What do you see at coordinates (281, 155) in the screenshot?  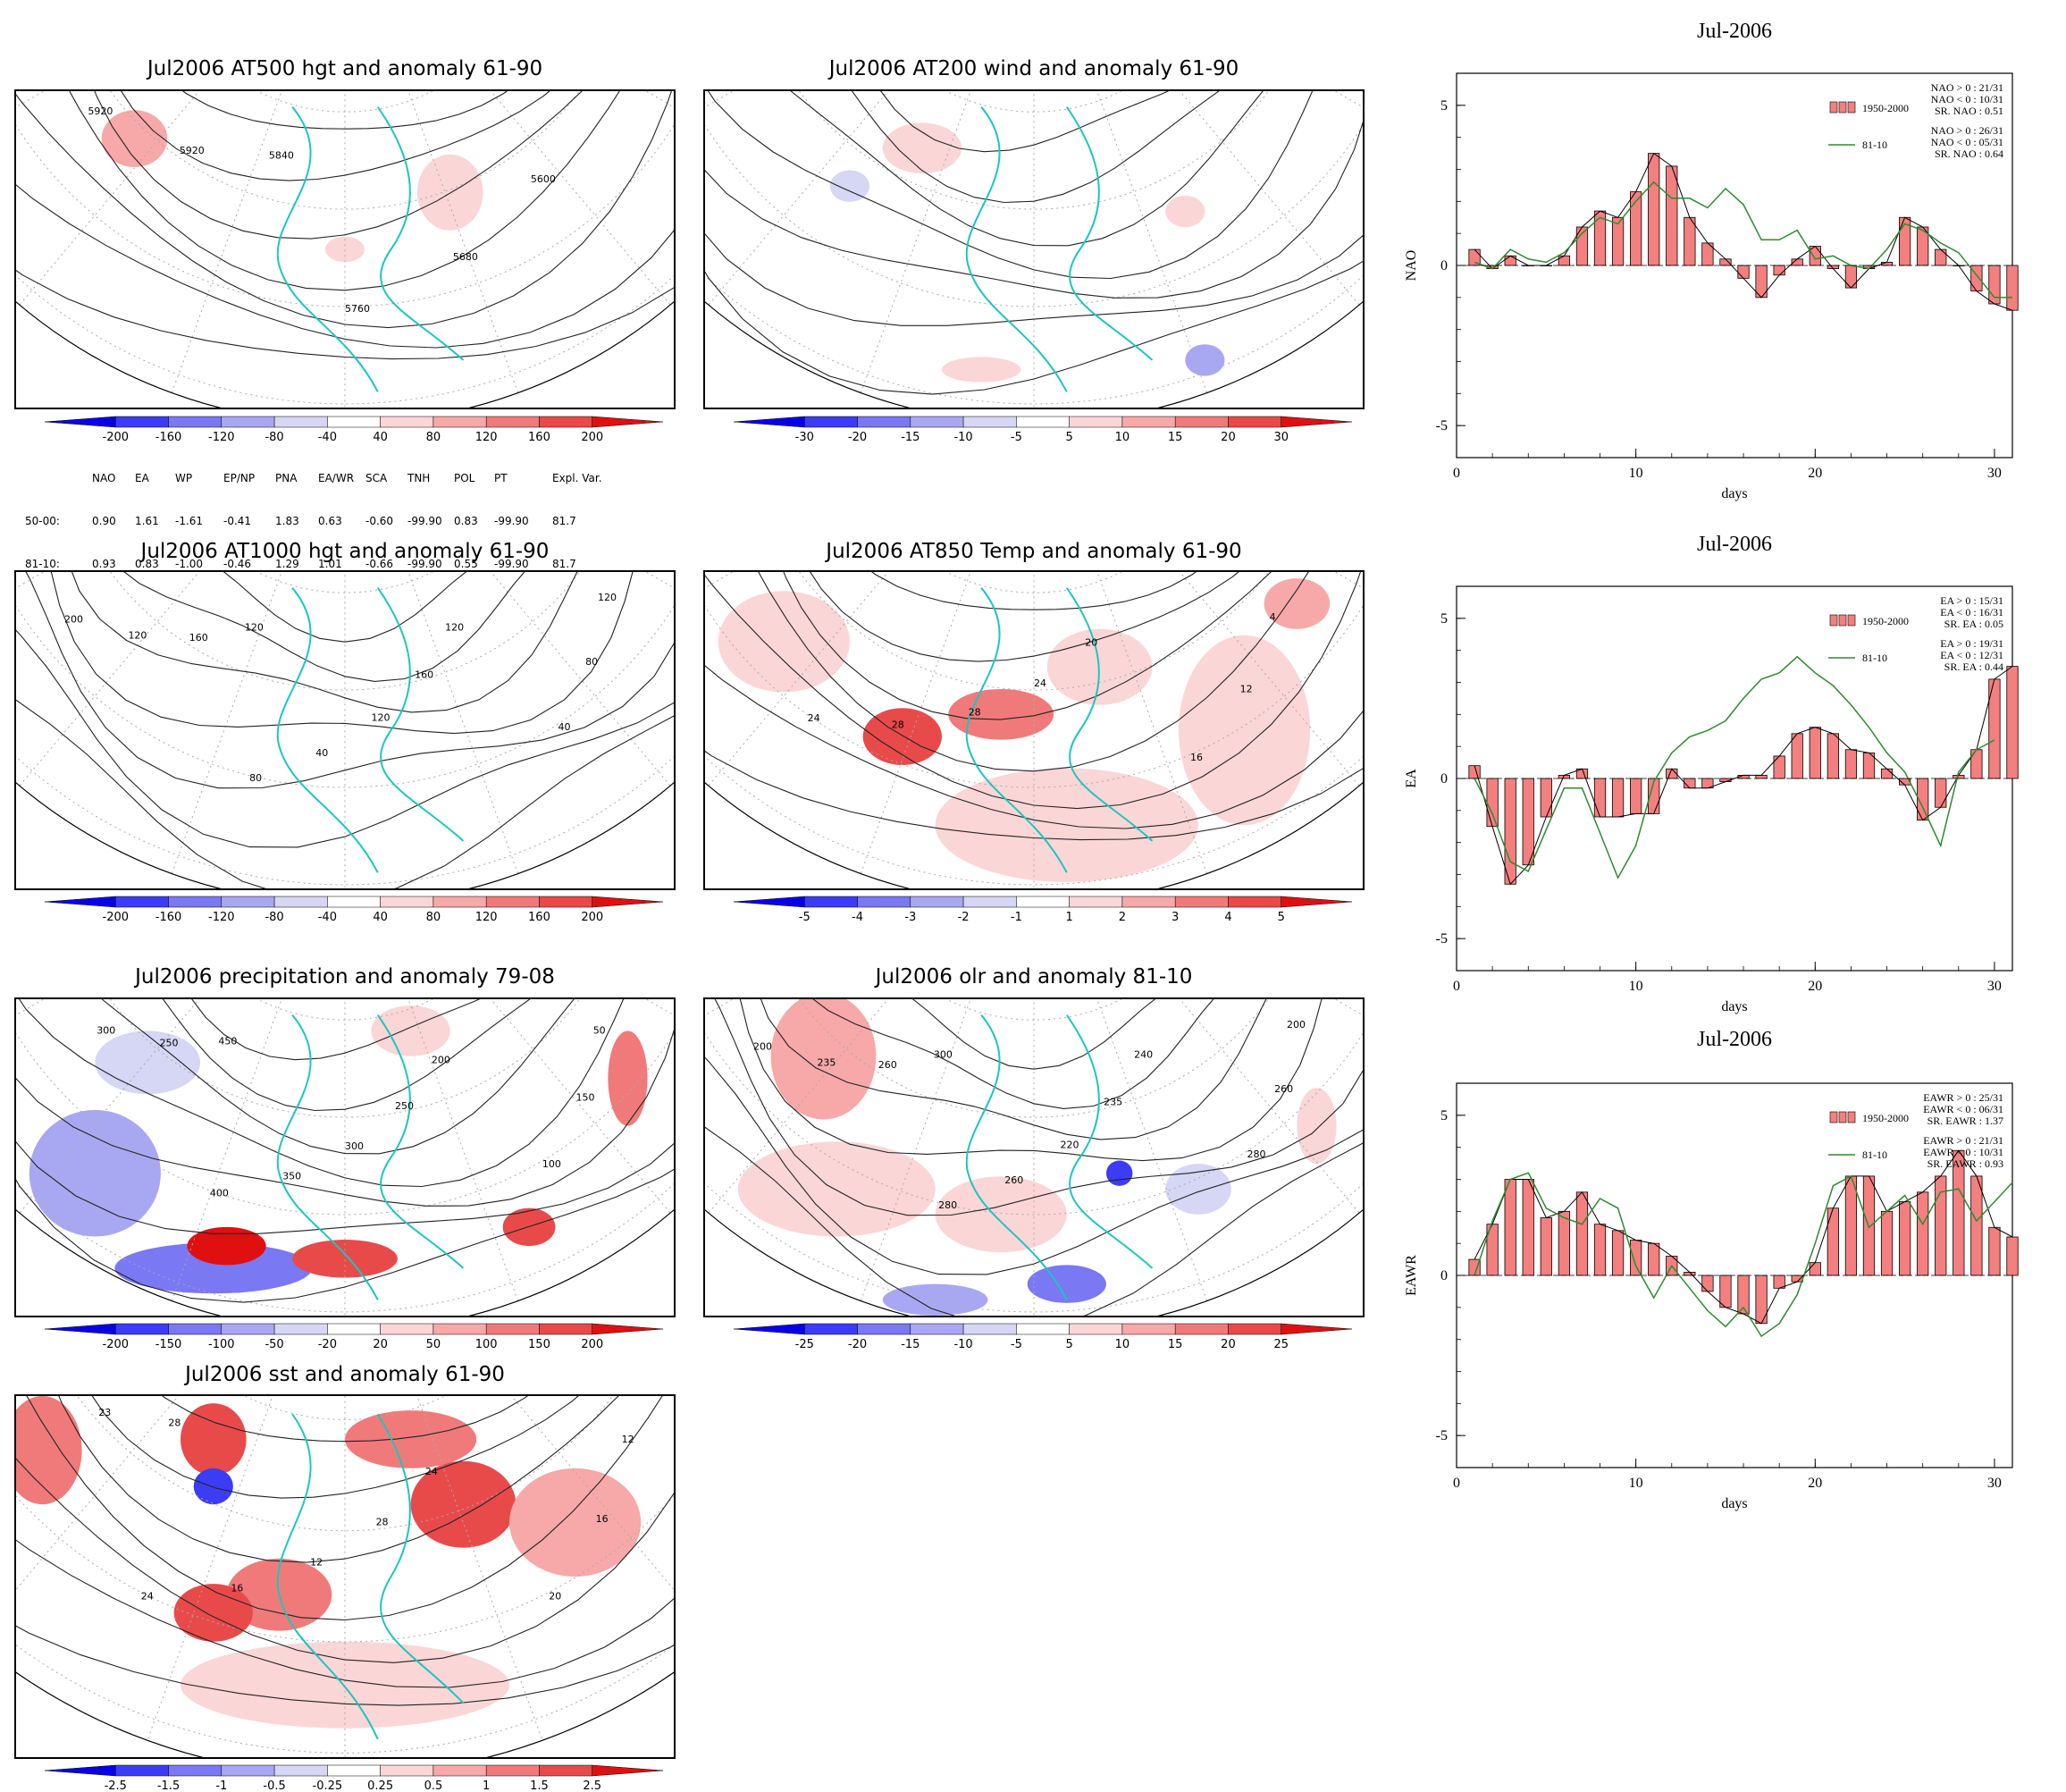 I see `contour-label: 5840` at bounding box center [281, 155].